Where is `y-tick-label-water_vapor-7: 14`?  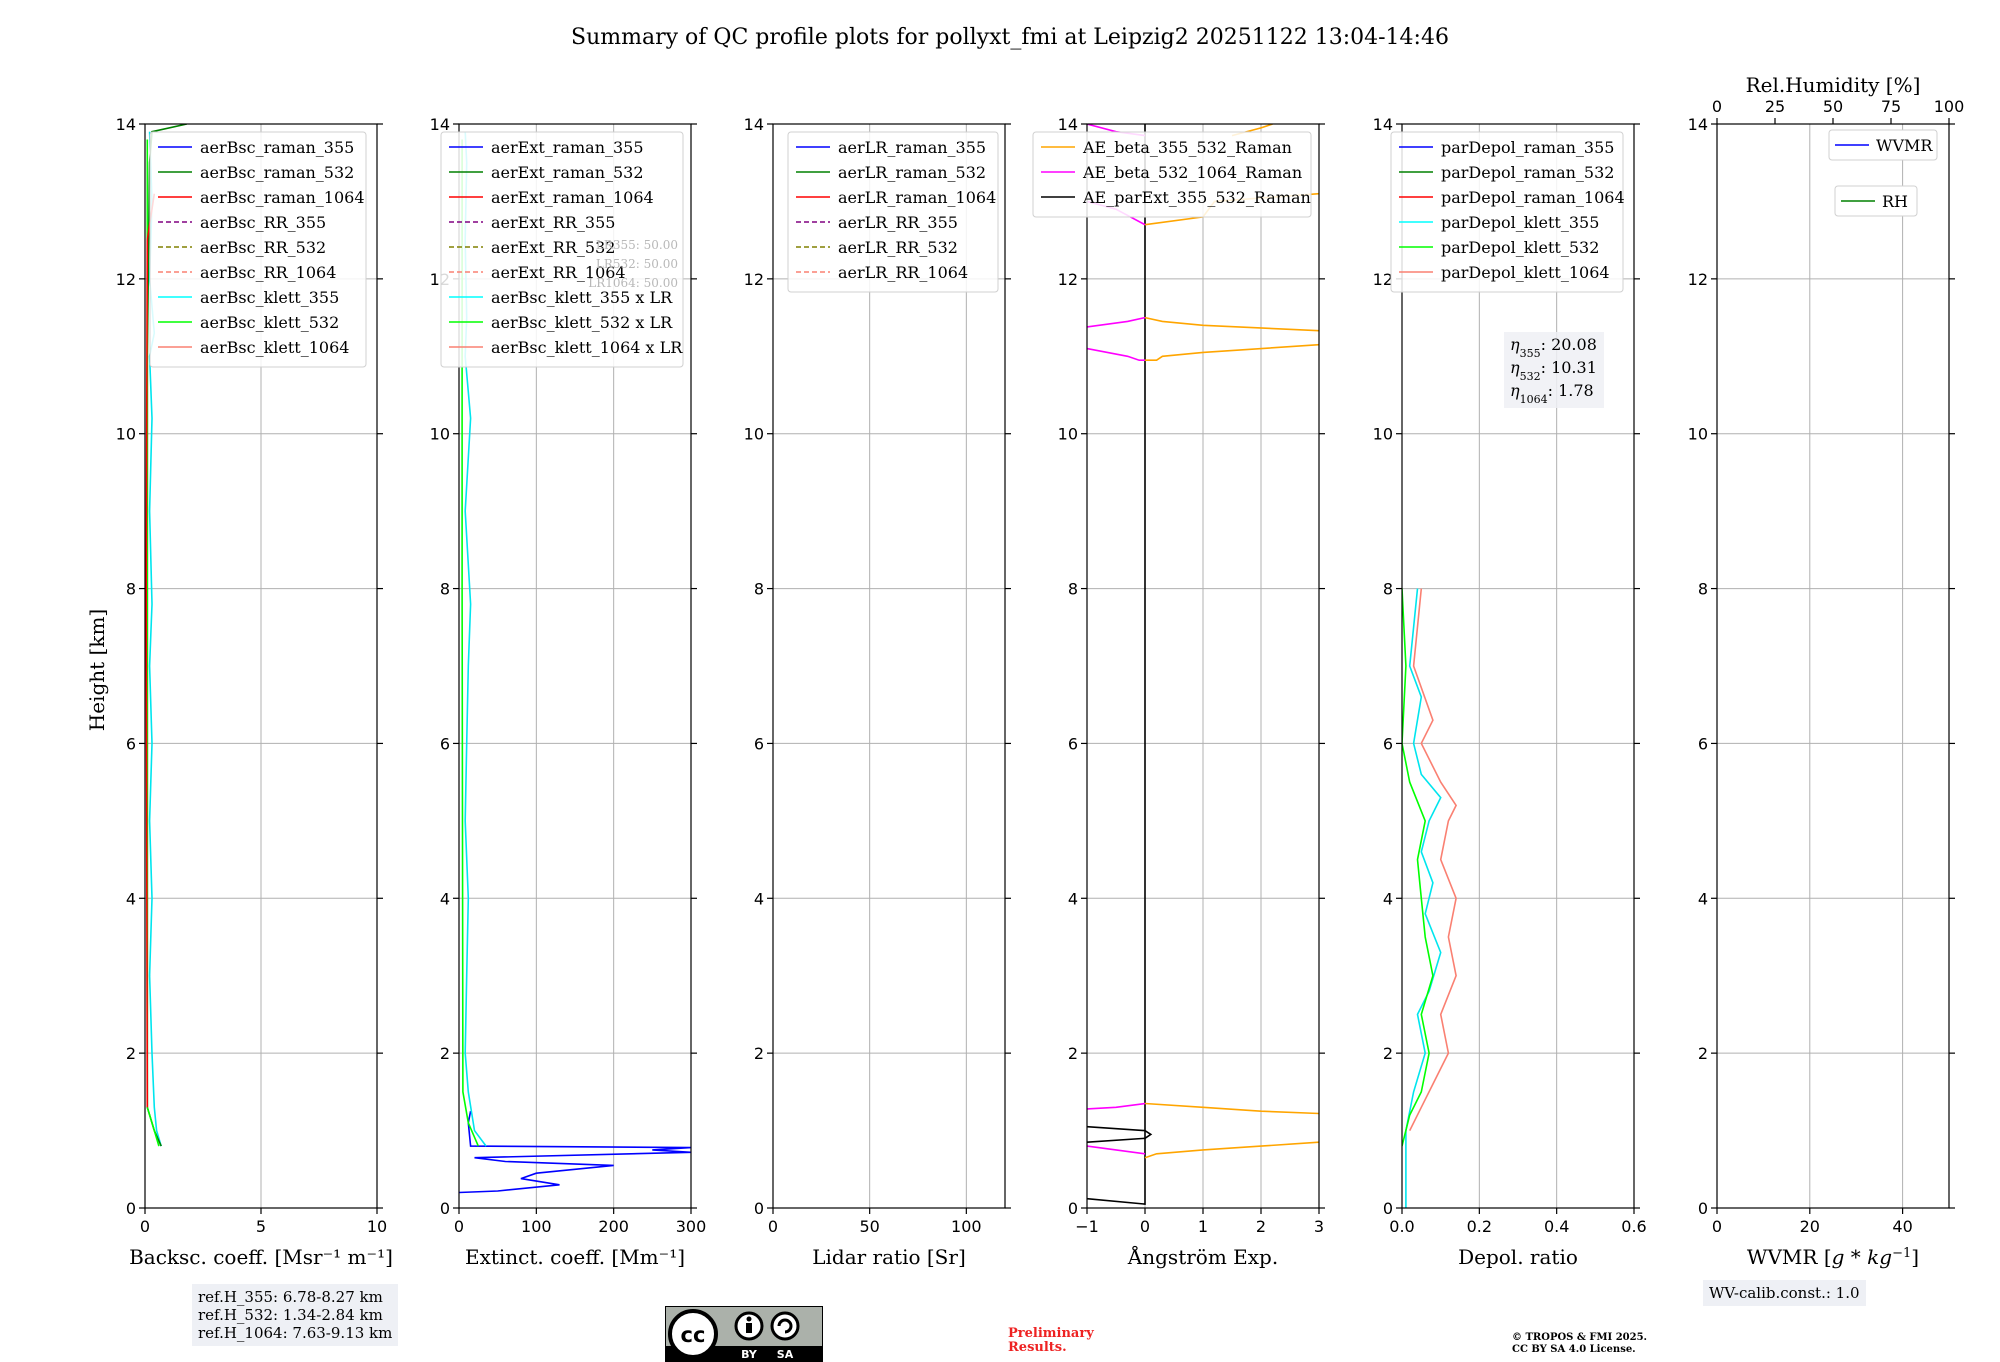
y-tick-label-water_vapor-7: 14 is located at coordinates (1698, 124).